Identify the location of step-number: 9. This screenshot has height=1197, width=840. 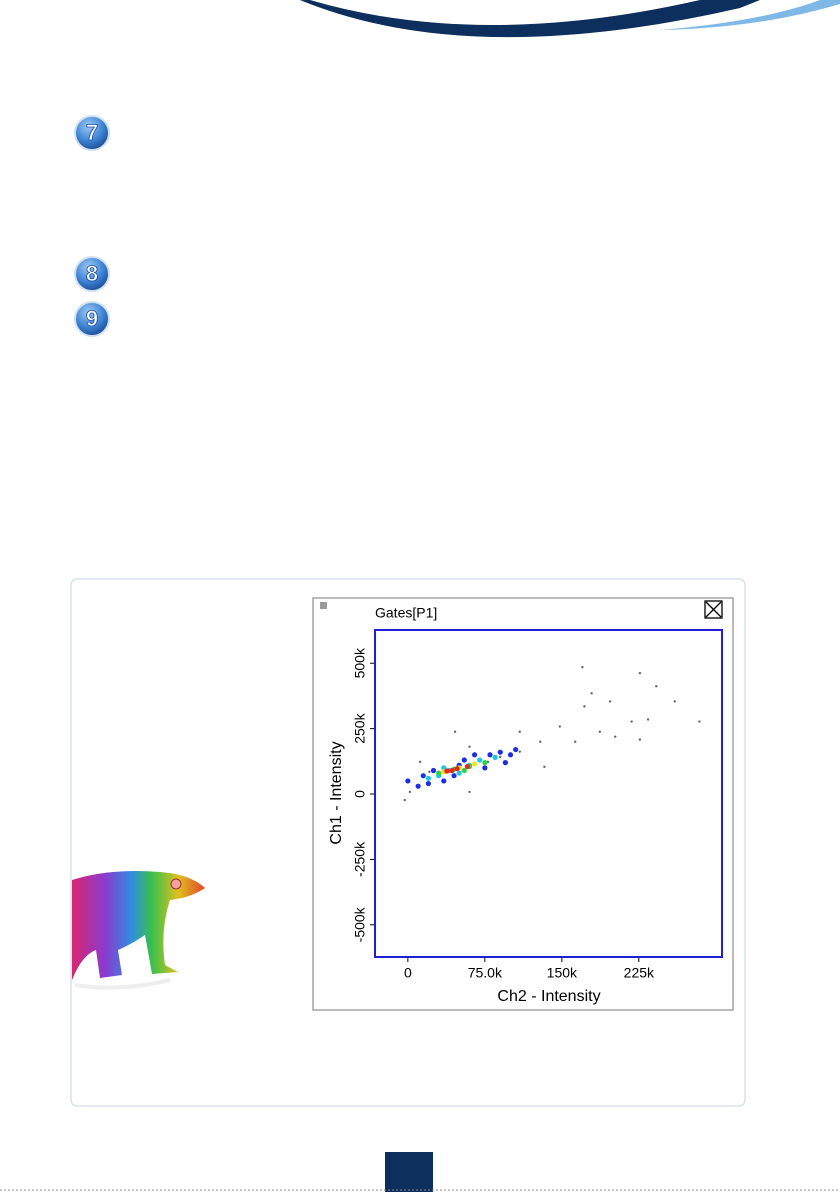
(92, 318).